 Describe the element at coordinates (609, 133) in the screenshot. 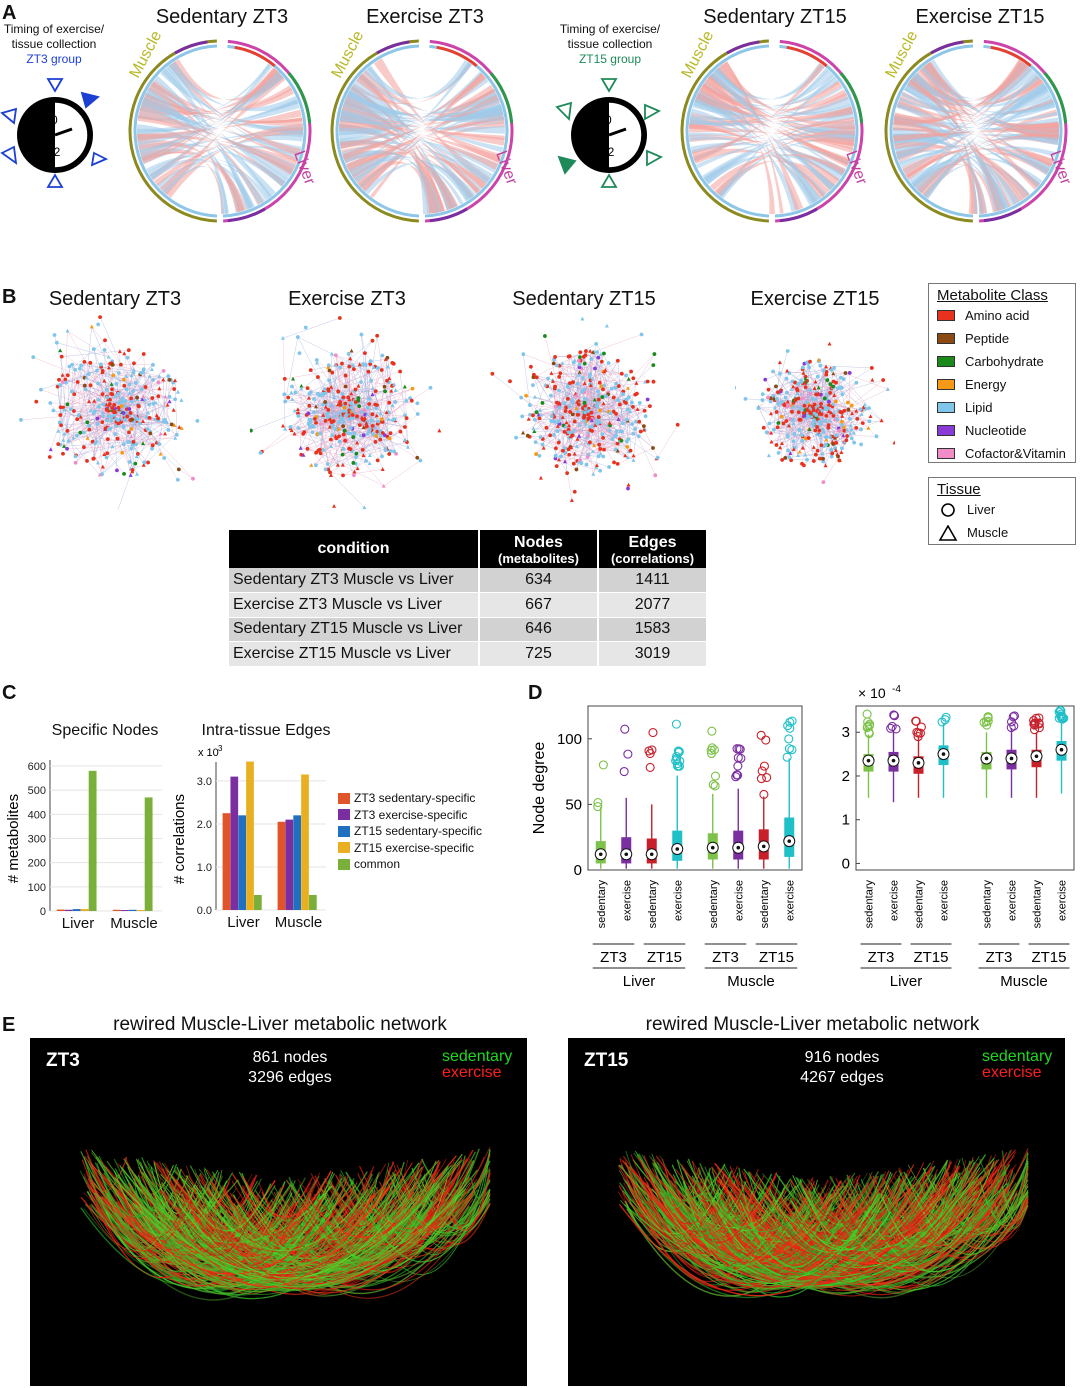

I see `clock-zt15-triangles` at that location.